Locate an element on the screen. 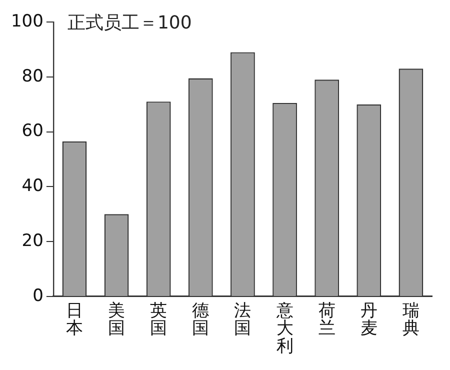  y-tick-label: 60 is located at coordinates (33, 131).